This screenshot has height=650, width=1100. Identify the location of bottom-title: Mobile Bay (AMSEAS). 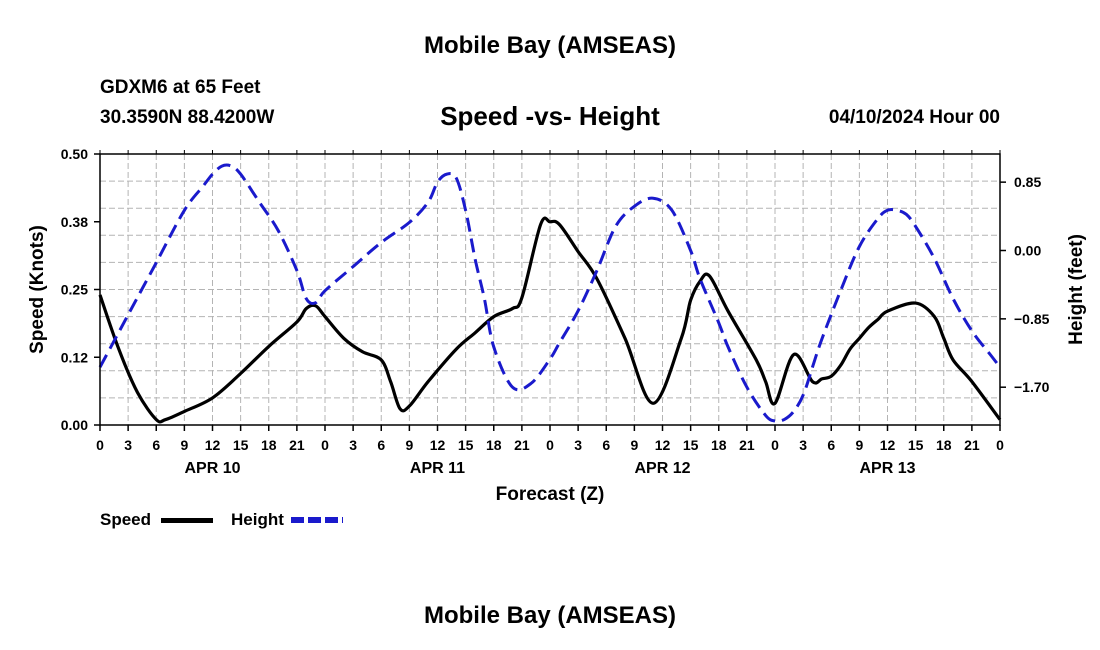
(550, 615).